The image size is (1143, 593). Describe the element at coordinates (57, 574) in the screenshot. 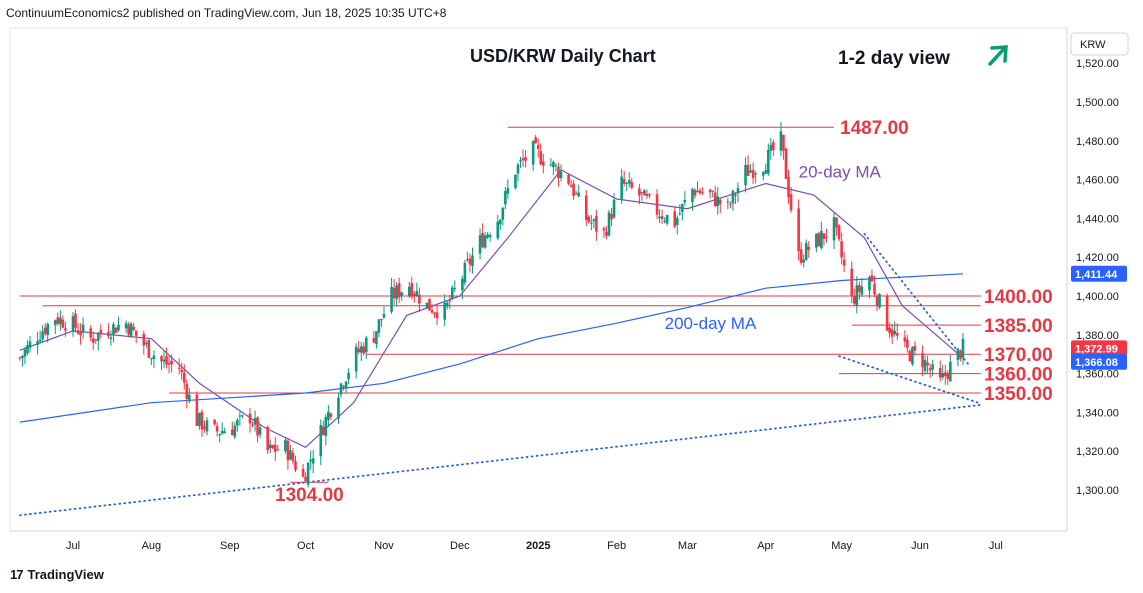

I see `tradingview-logo: 17 TradingView` at that location.